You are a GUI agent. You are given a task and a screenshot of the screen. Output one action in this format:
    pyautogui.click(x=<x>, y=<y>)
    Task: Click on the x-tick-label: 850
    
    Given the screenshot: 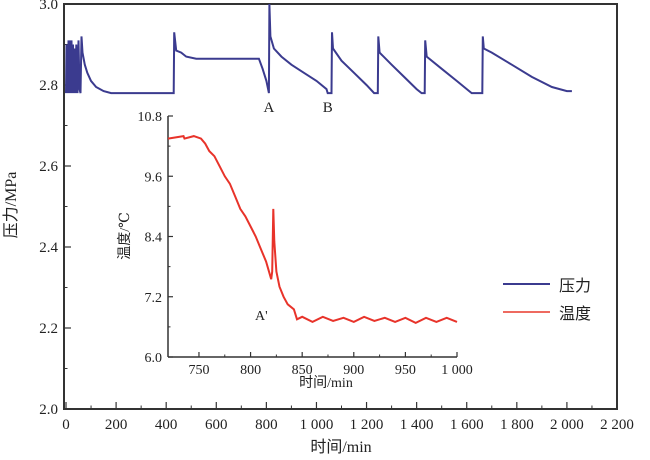 What is the action you would take?
    pyautogui.click(x=302, y=370)
    